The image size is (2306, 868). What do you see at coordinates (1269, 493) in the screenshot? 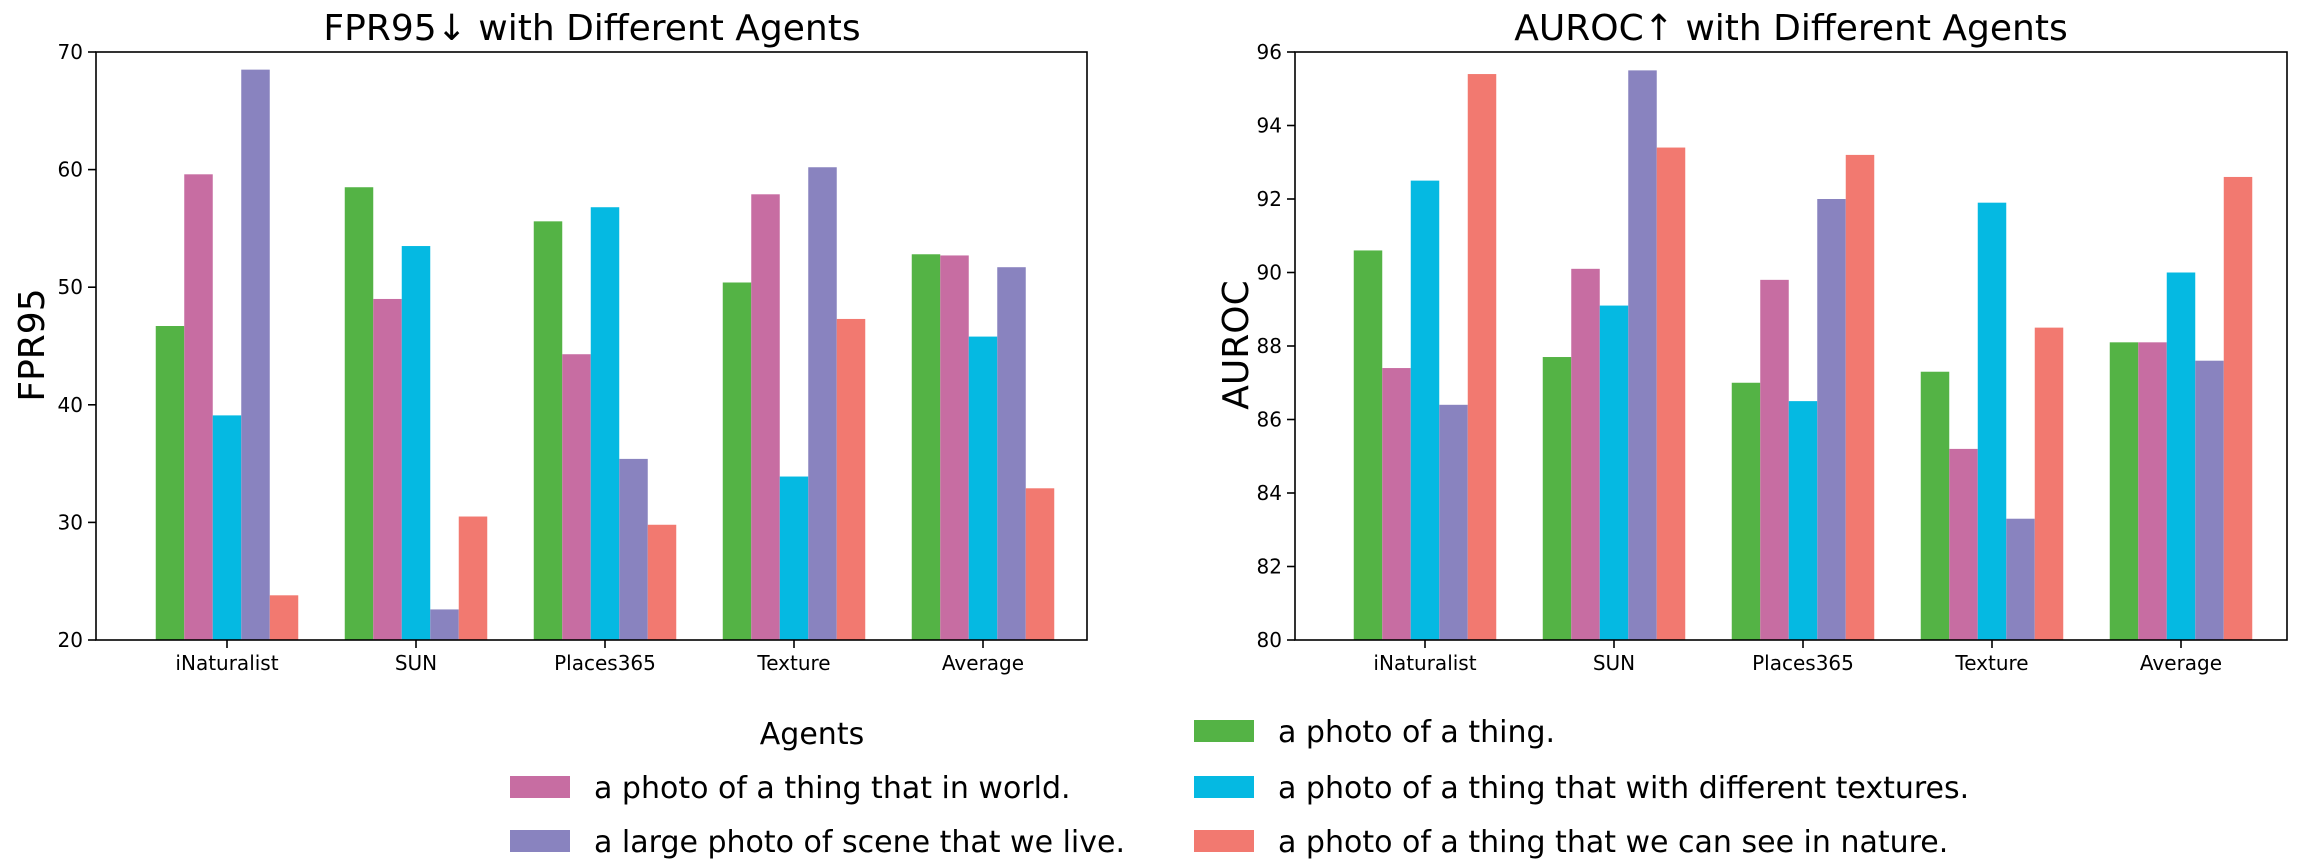
I see `auroc-y-tick-label: 84` at bounding box center [1269, 493].